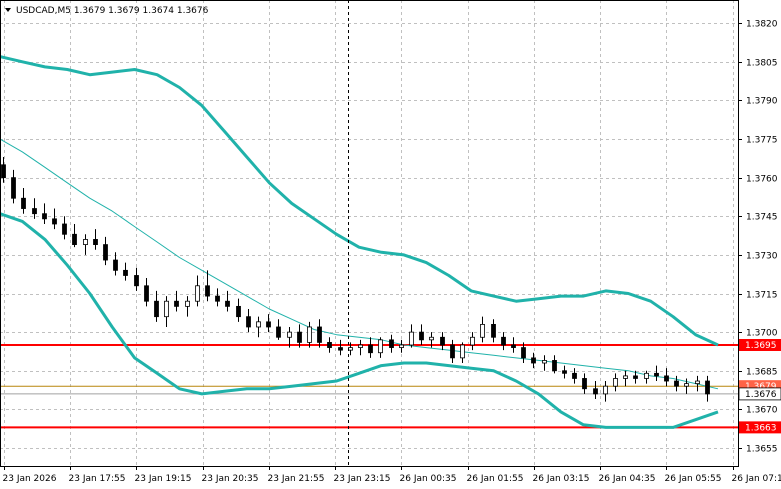 This screenshot has width=781, height=489. What do you see at coordinates (362, 479) in the screenshot?
I see `x-tick-label: 23 Jan 23:15` at bounding box center [362, 479].